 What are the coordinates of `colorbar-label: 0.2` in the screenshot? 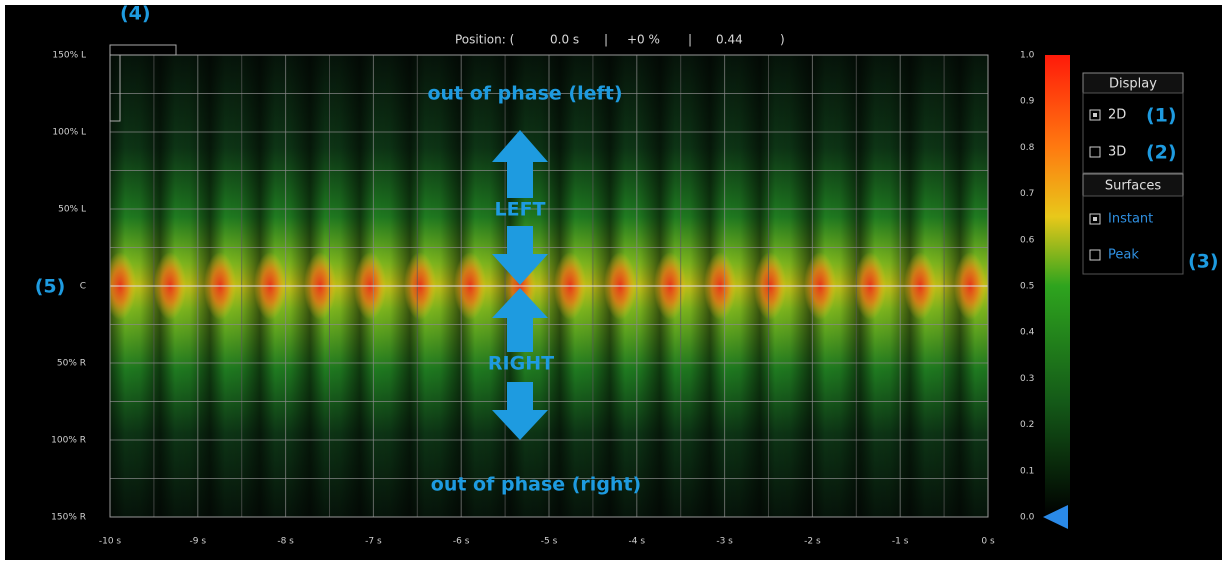 It's located at (1027, 425).